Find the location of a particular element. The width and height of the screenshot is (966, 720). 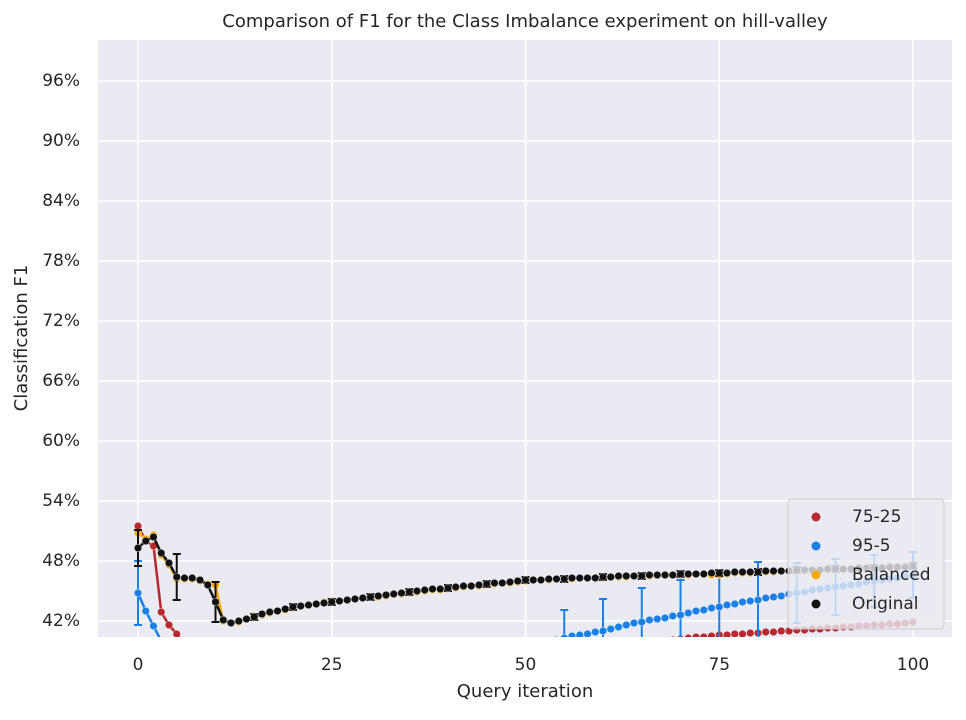

y-tick-label: 78% is located at coordinates (61, 261).